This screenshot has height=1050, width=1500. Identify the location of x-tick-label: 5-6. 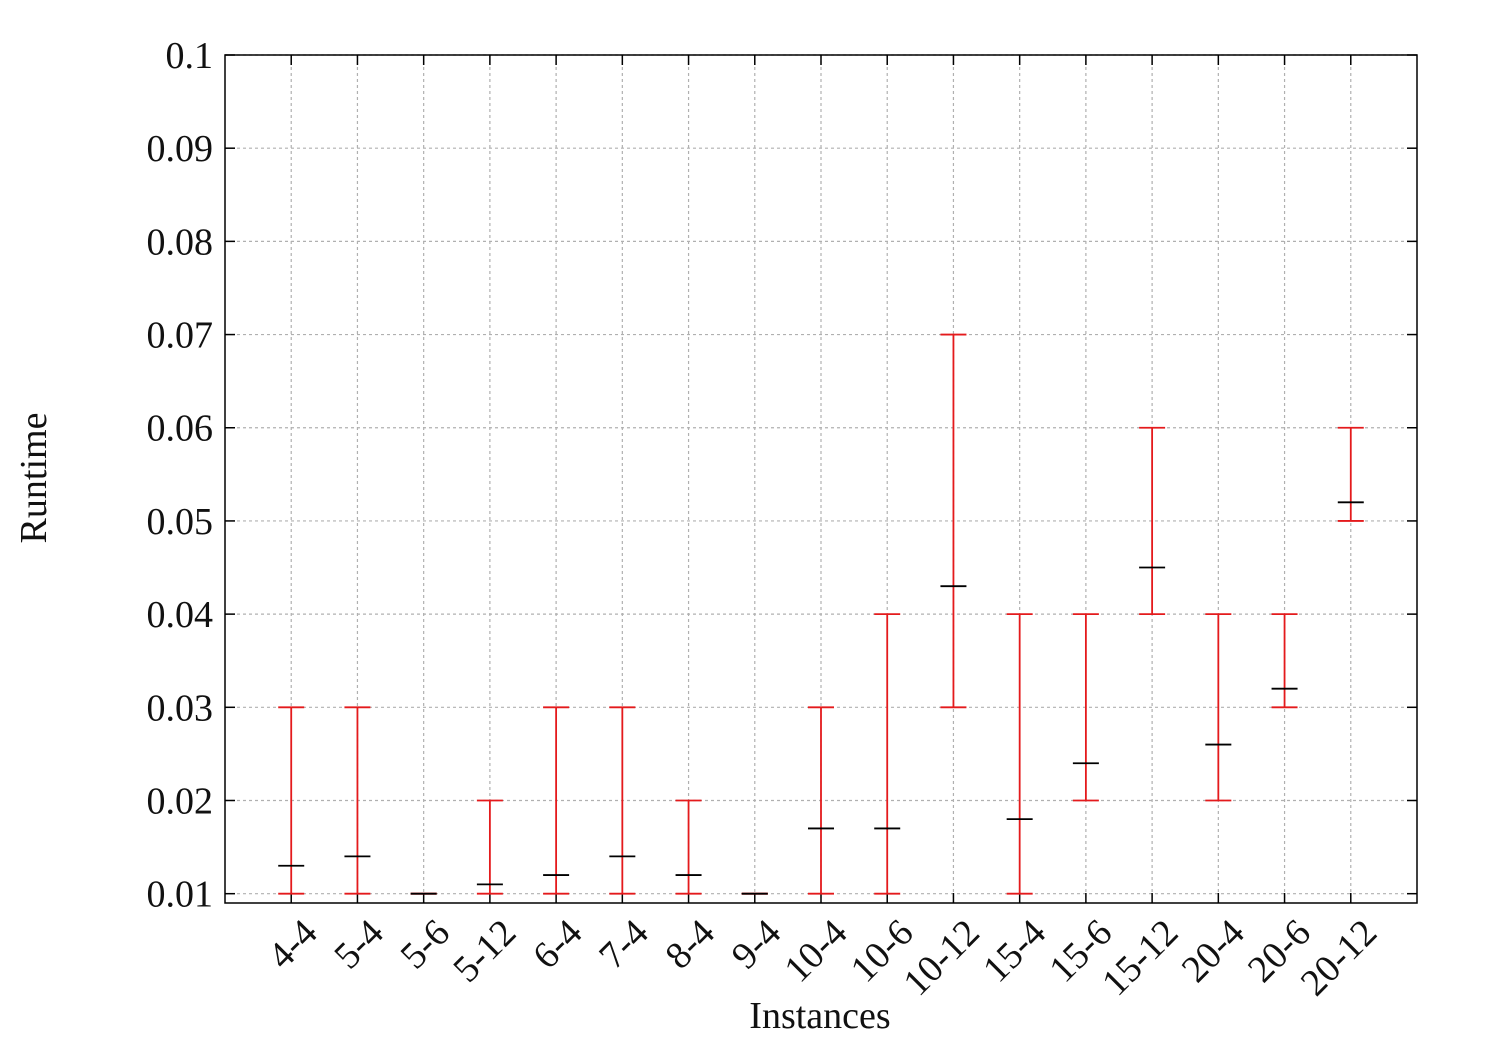
(426, 945).